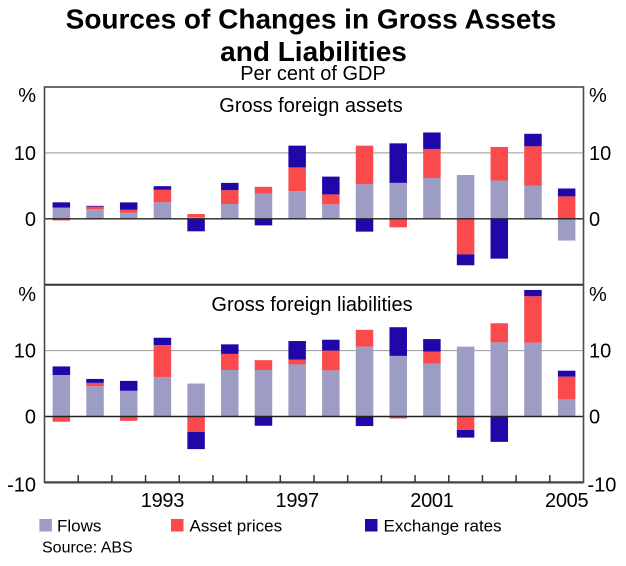 Image resolution: width=626 pixels, height=566 pixels. I want to click on svg-text: Per cent of GDP, so click(313, 74).